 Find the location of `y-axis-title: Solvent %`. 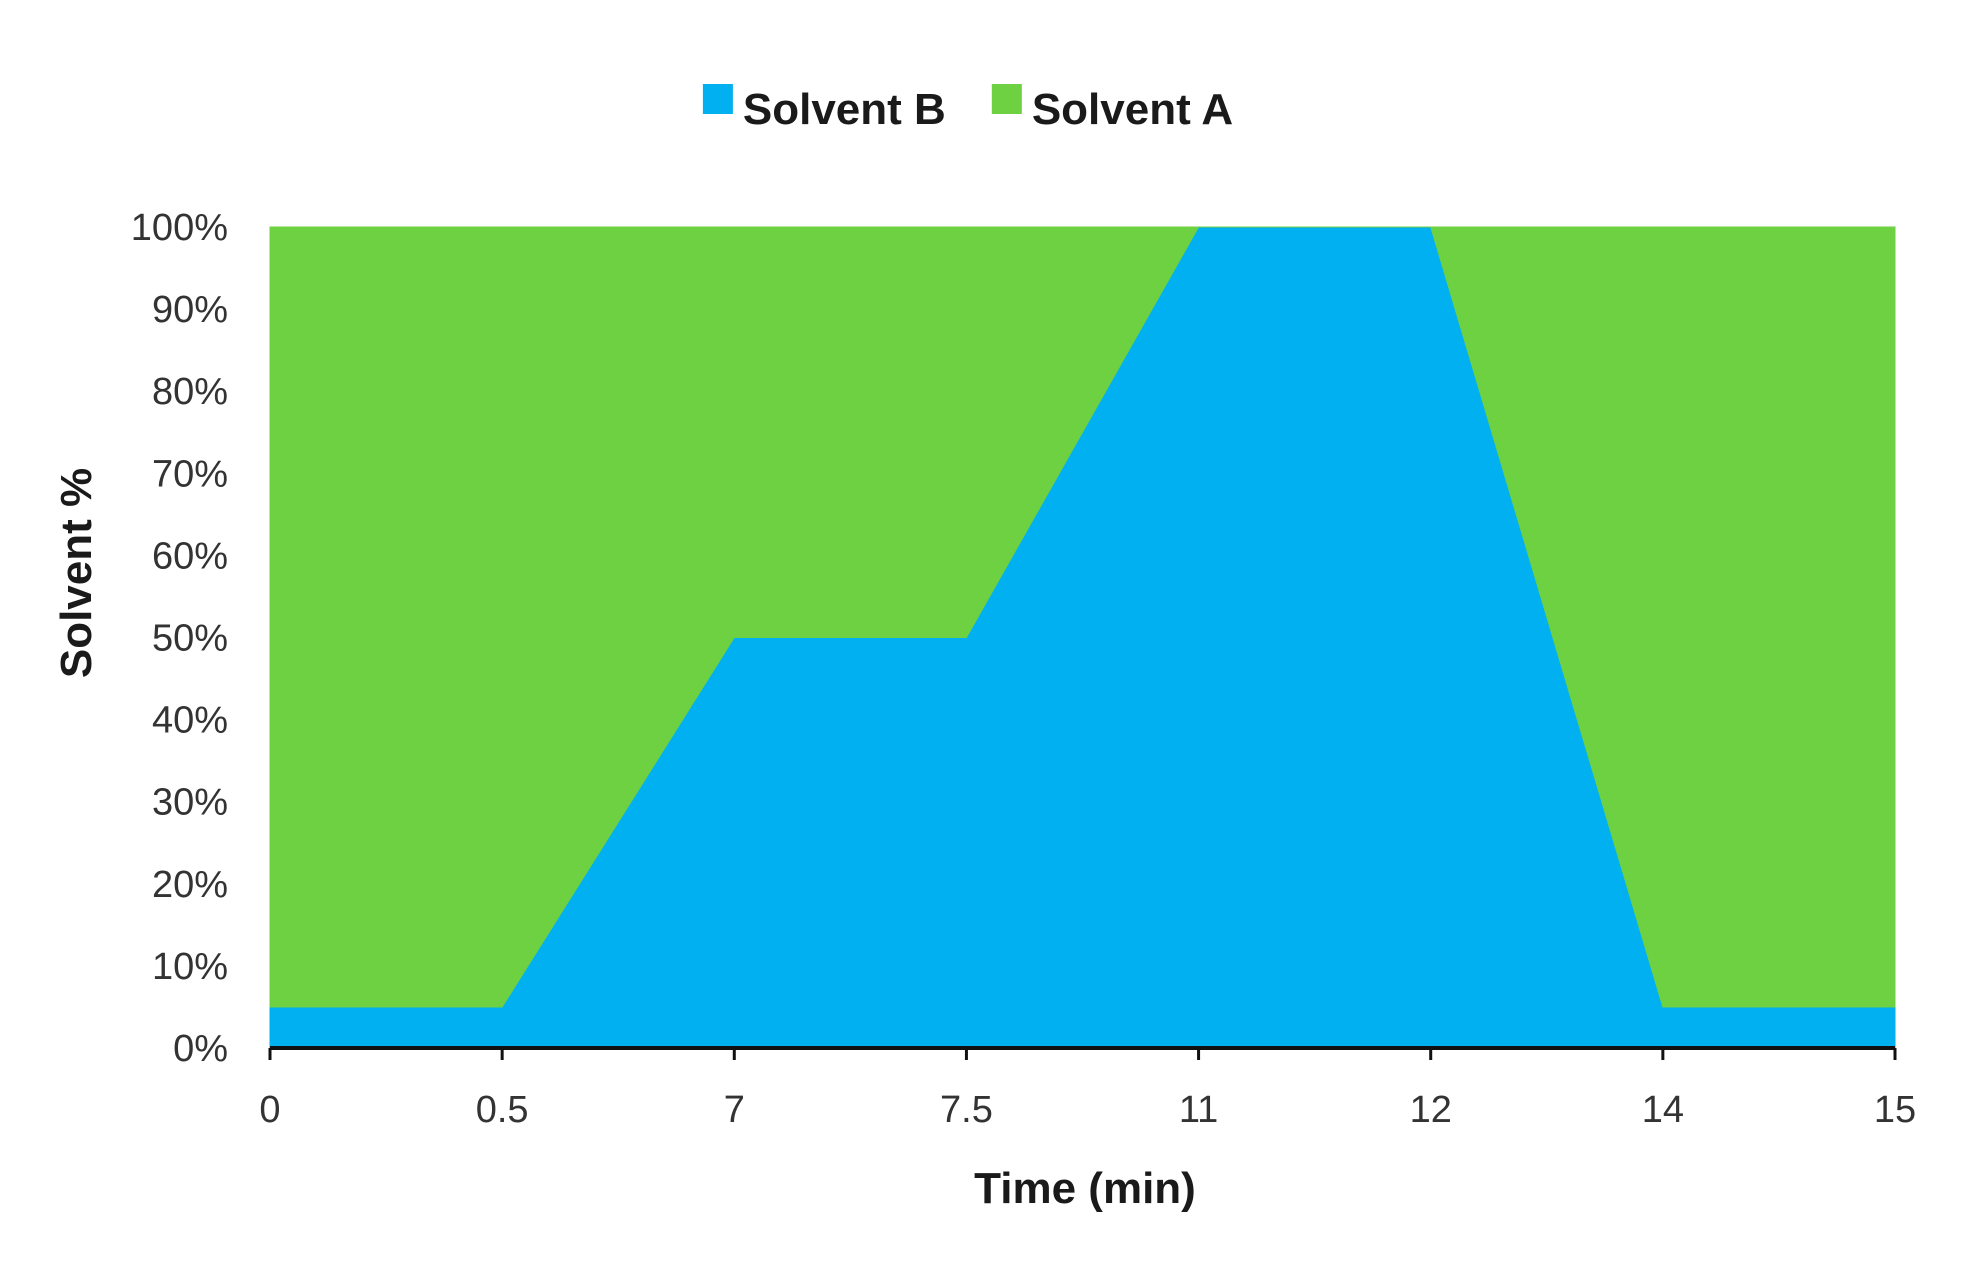

y-axis-title: Solvent % is located at coordinates (76, 573).